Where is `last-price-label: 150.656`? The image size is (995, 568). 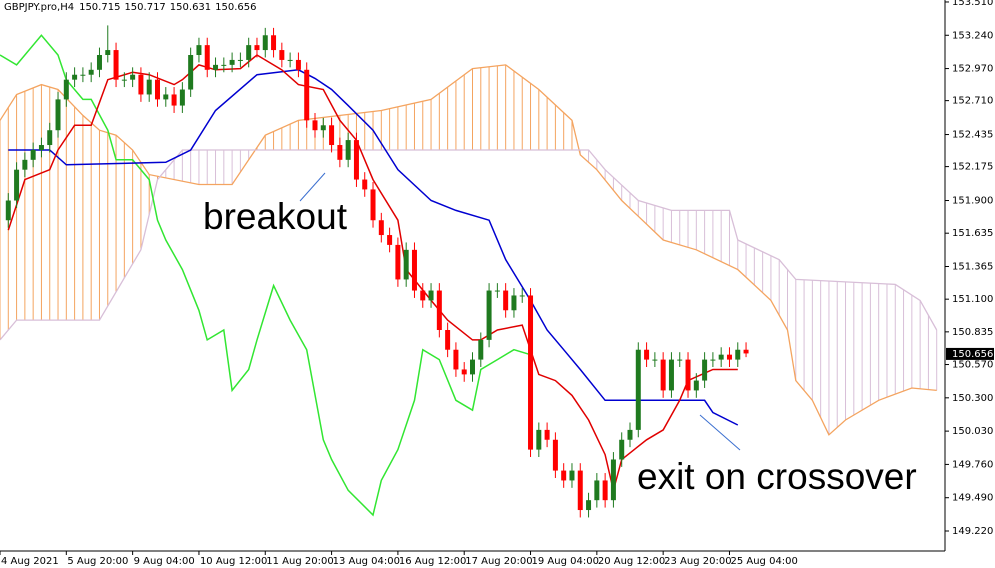
last-price-label: 150.656 is located at coordinates (972, 354).